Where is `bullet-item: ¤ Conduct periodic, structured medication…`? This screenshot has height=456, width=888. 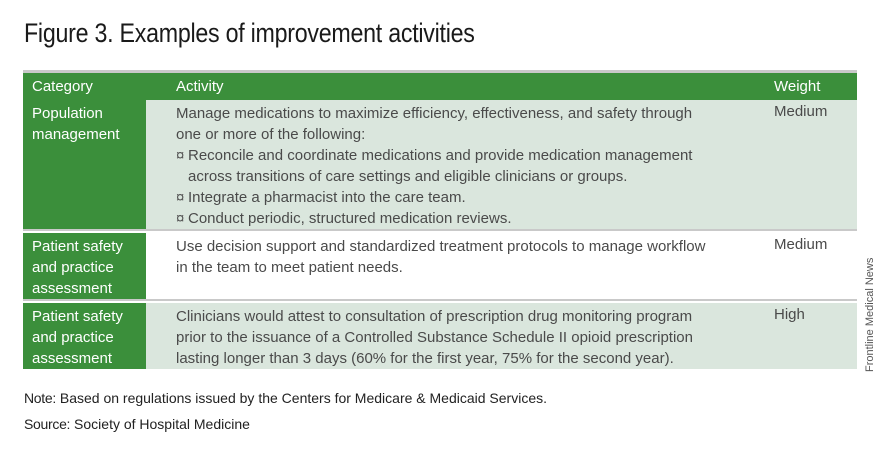 bullet-item: ¤ Conduct periodic, structured medication… is located at coordinates (344, 218).